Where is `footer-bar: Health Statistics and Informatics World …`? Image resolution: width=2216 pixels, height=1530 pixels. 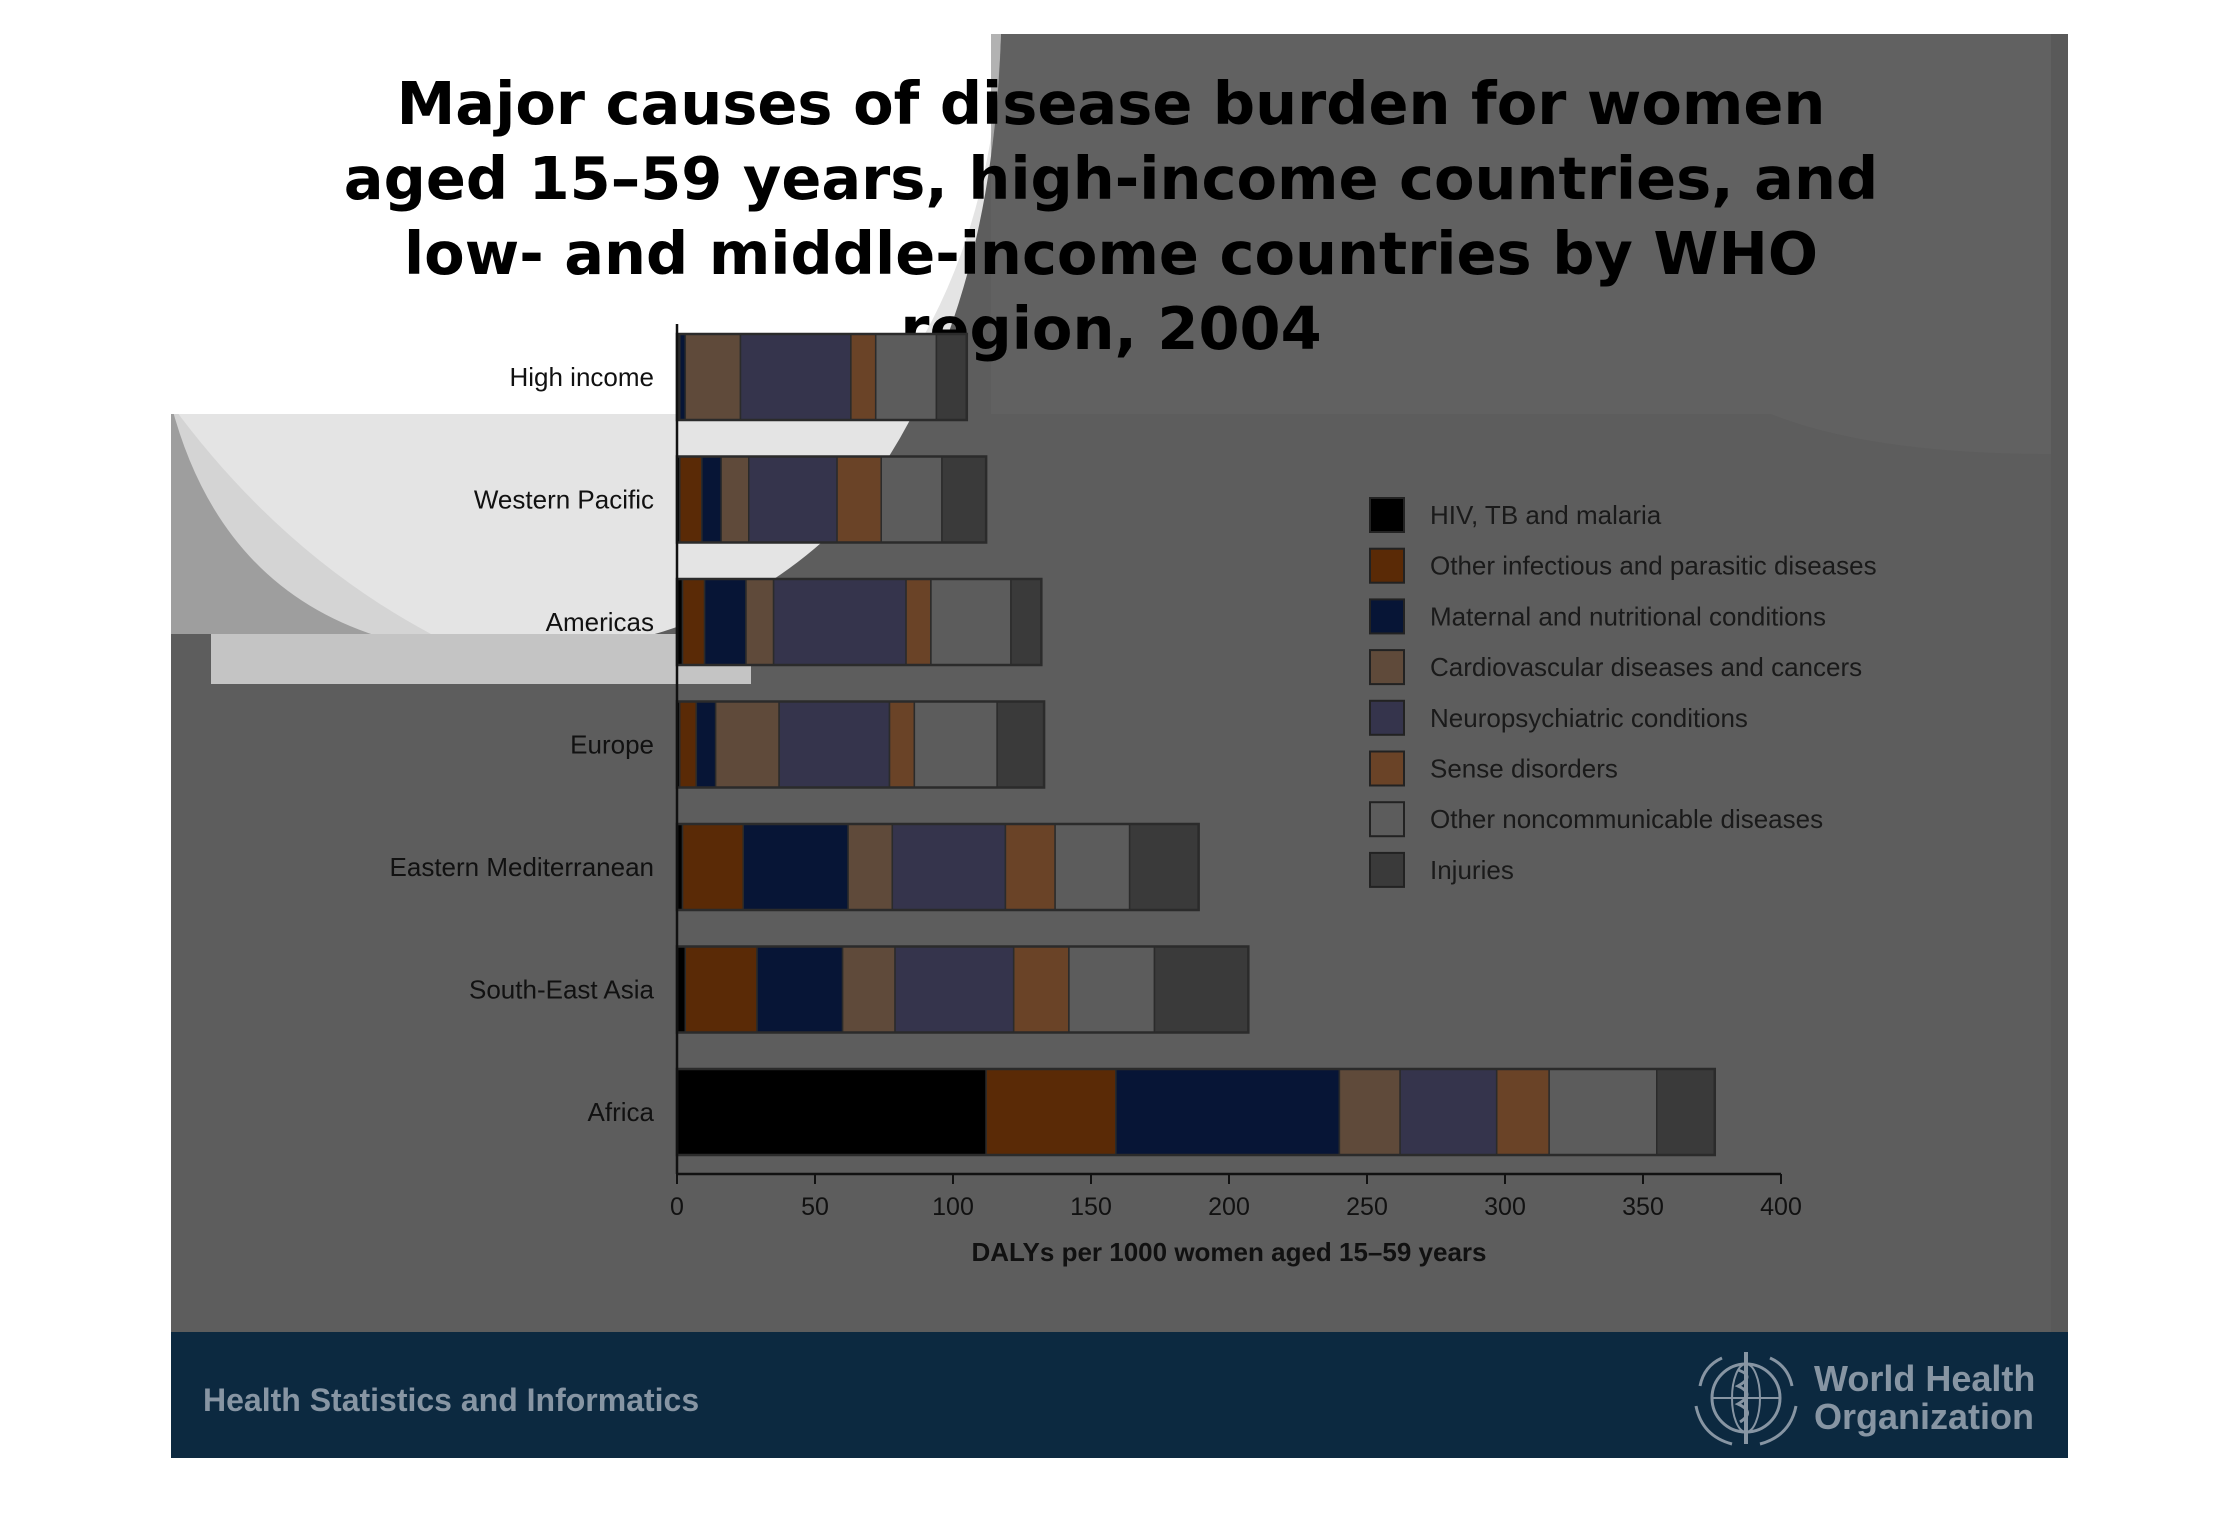
footer-bar: Health Statistics and Informatics World … is located at coordinates (1119, 1395).